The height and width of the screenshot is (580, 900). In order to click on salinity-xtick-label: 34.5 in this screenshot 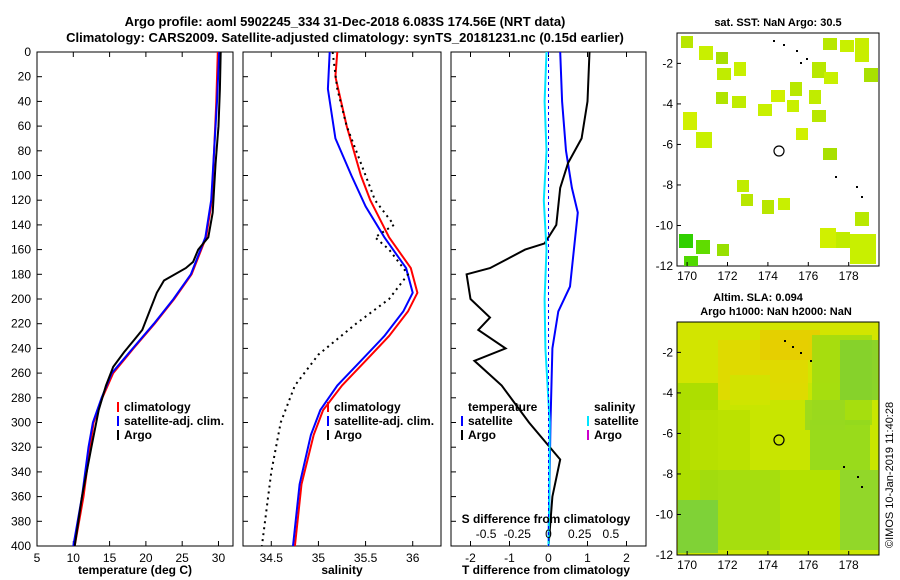, I will do `click(272, 558)`.